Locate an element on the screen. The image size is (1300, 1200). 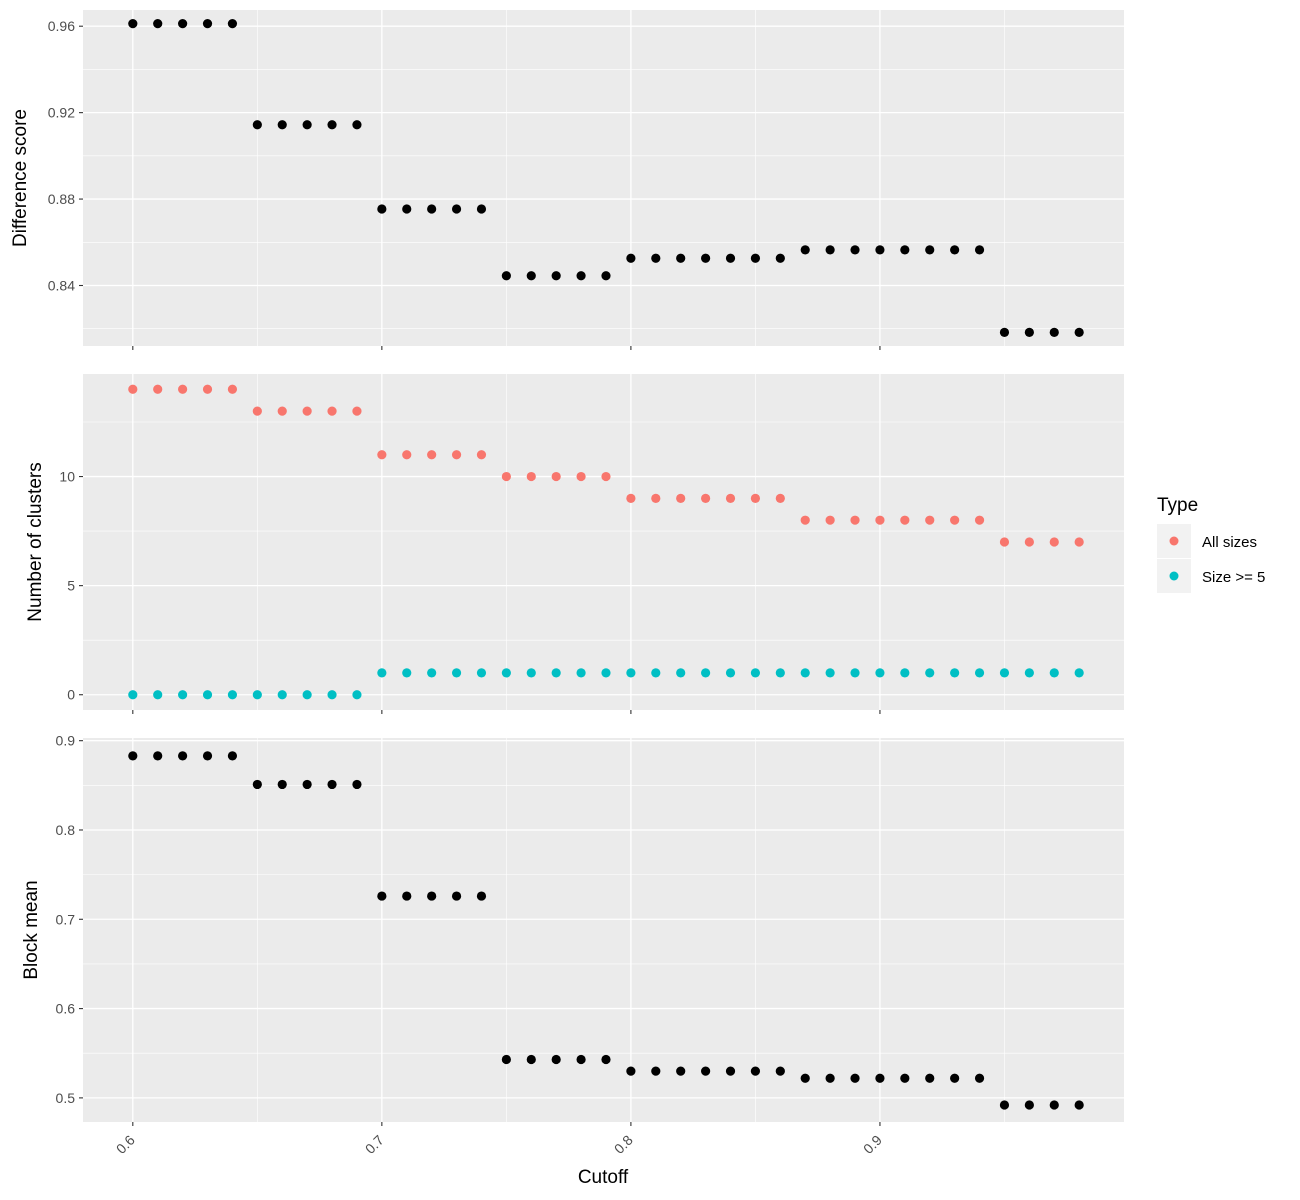
x-tick-label: 0.8 is located at coordinates (623, 1144).